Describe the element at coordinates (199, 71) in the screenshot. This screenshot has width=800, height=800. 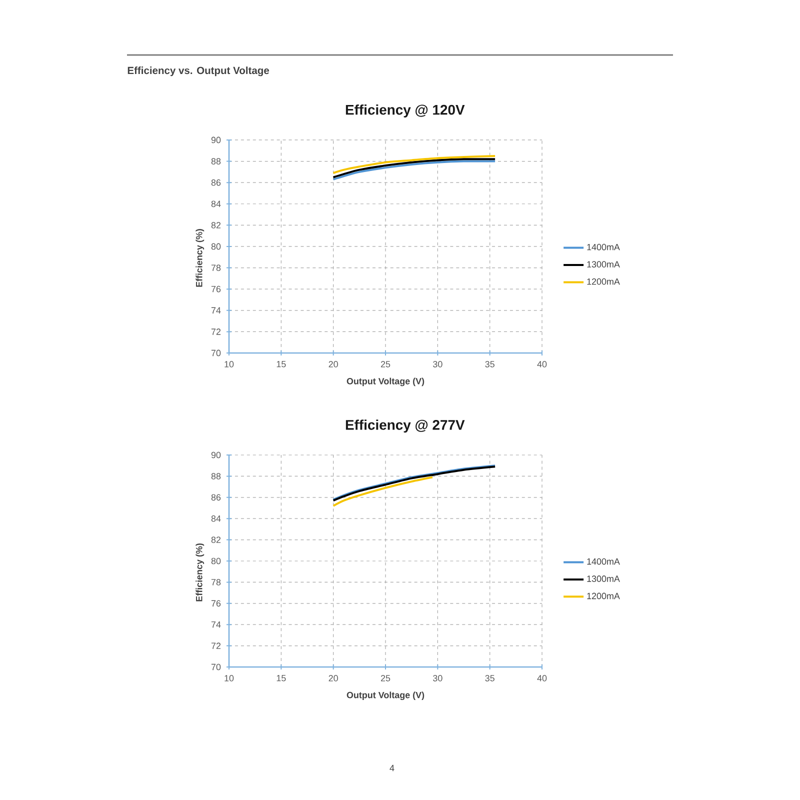
I see `text: Efficiency vs. Output Voltage` at that location.